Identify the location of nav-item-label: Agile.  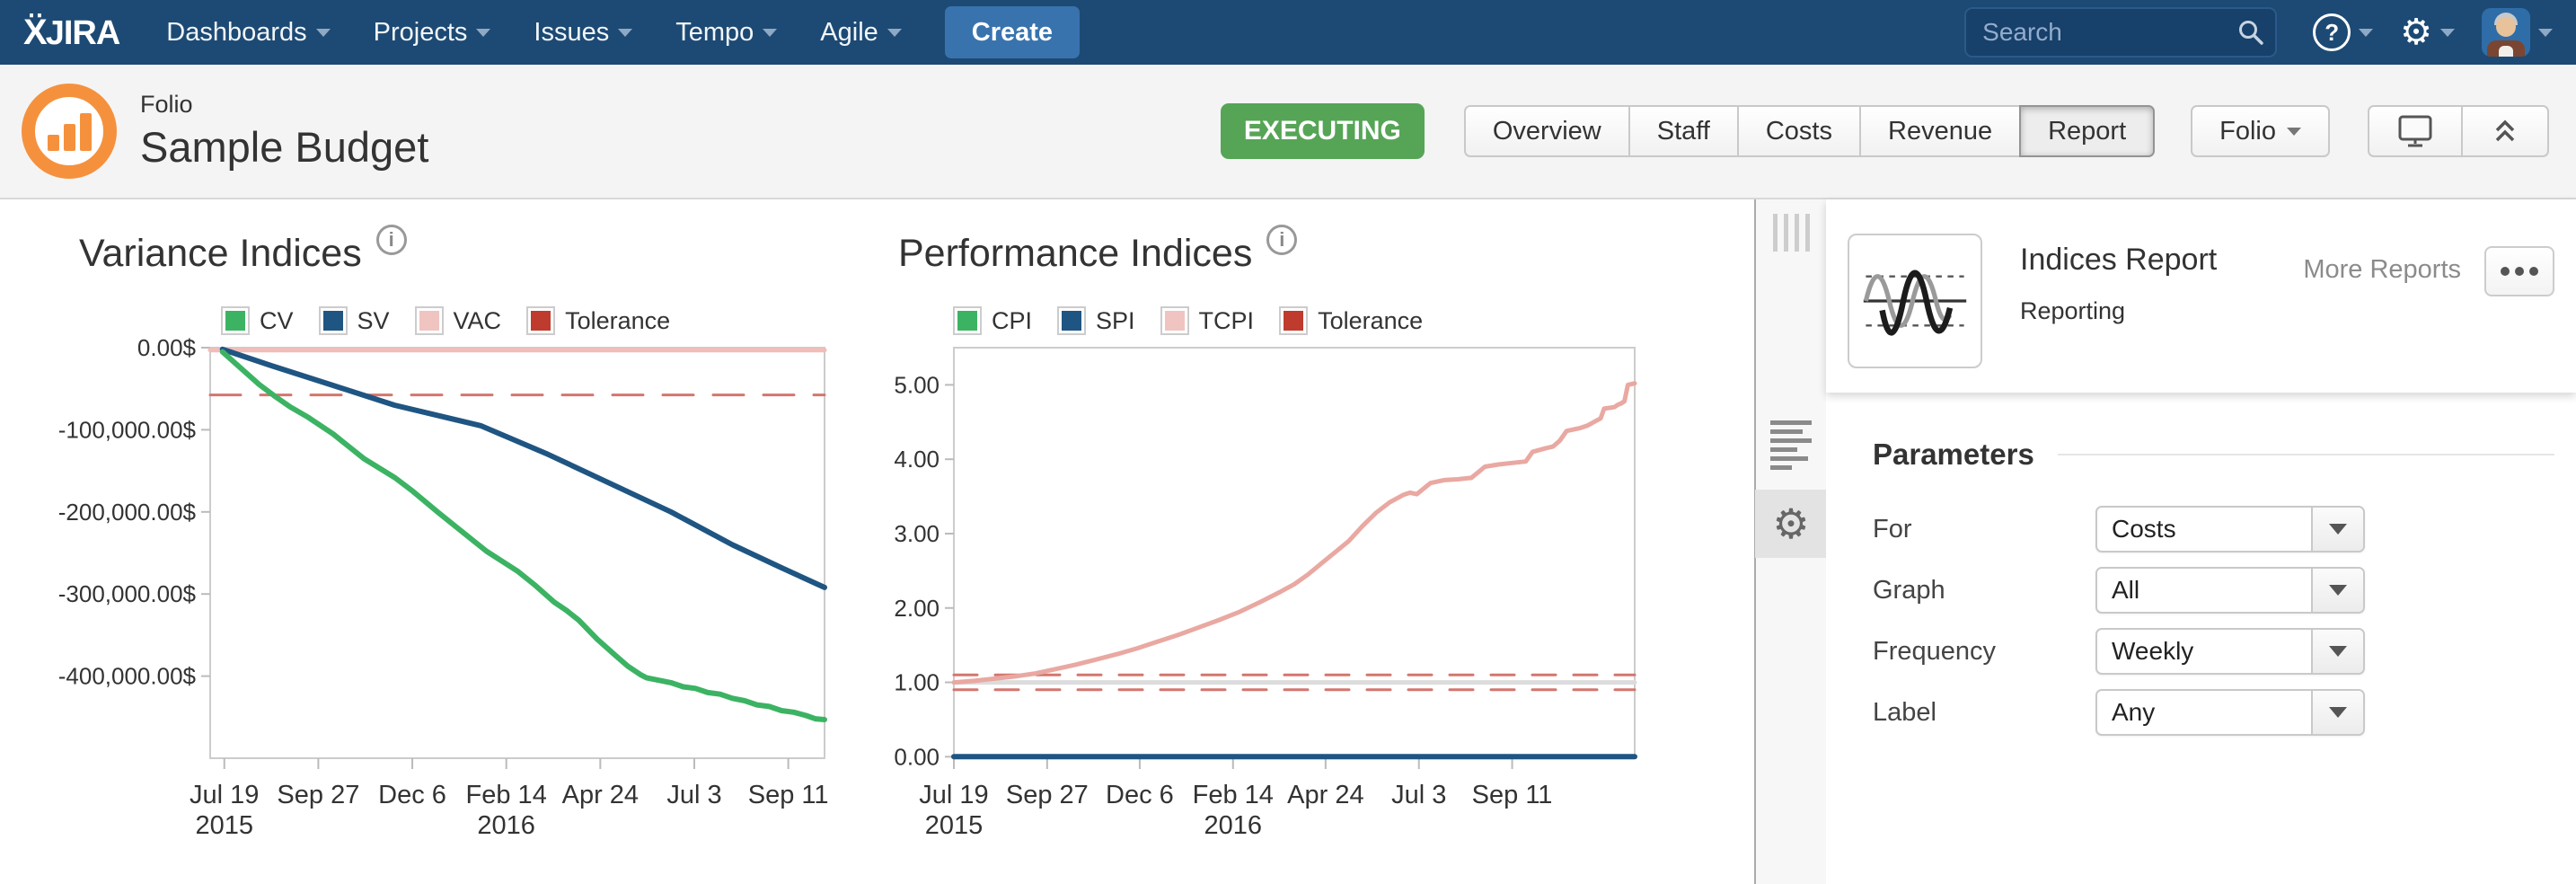
(849, 32).